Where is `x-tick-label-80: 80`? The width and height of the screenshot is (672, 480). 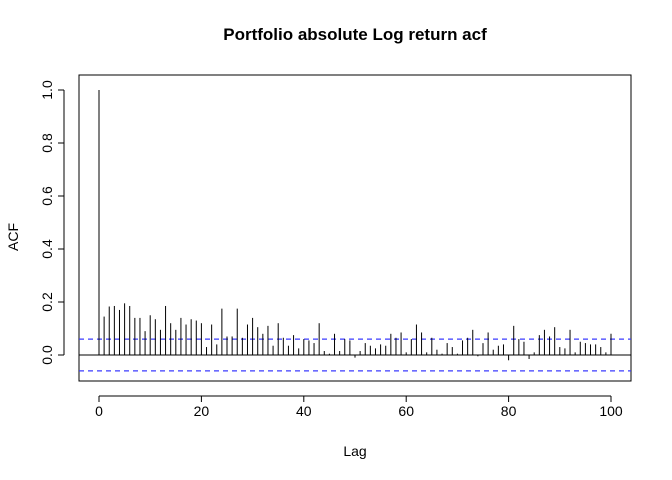 x-tick-label-80: 80 is located at coordinates (509, 411).